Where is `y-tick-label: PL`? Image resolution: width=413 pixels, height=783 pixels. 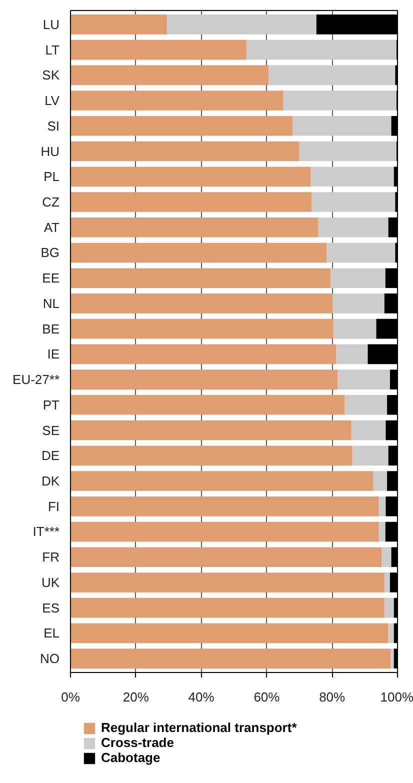
y-tick-label: PL is located at coordinates (52, 176).